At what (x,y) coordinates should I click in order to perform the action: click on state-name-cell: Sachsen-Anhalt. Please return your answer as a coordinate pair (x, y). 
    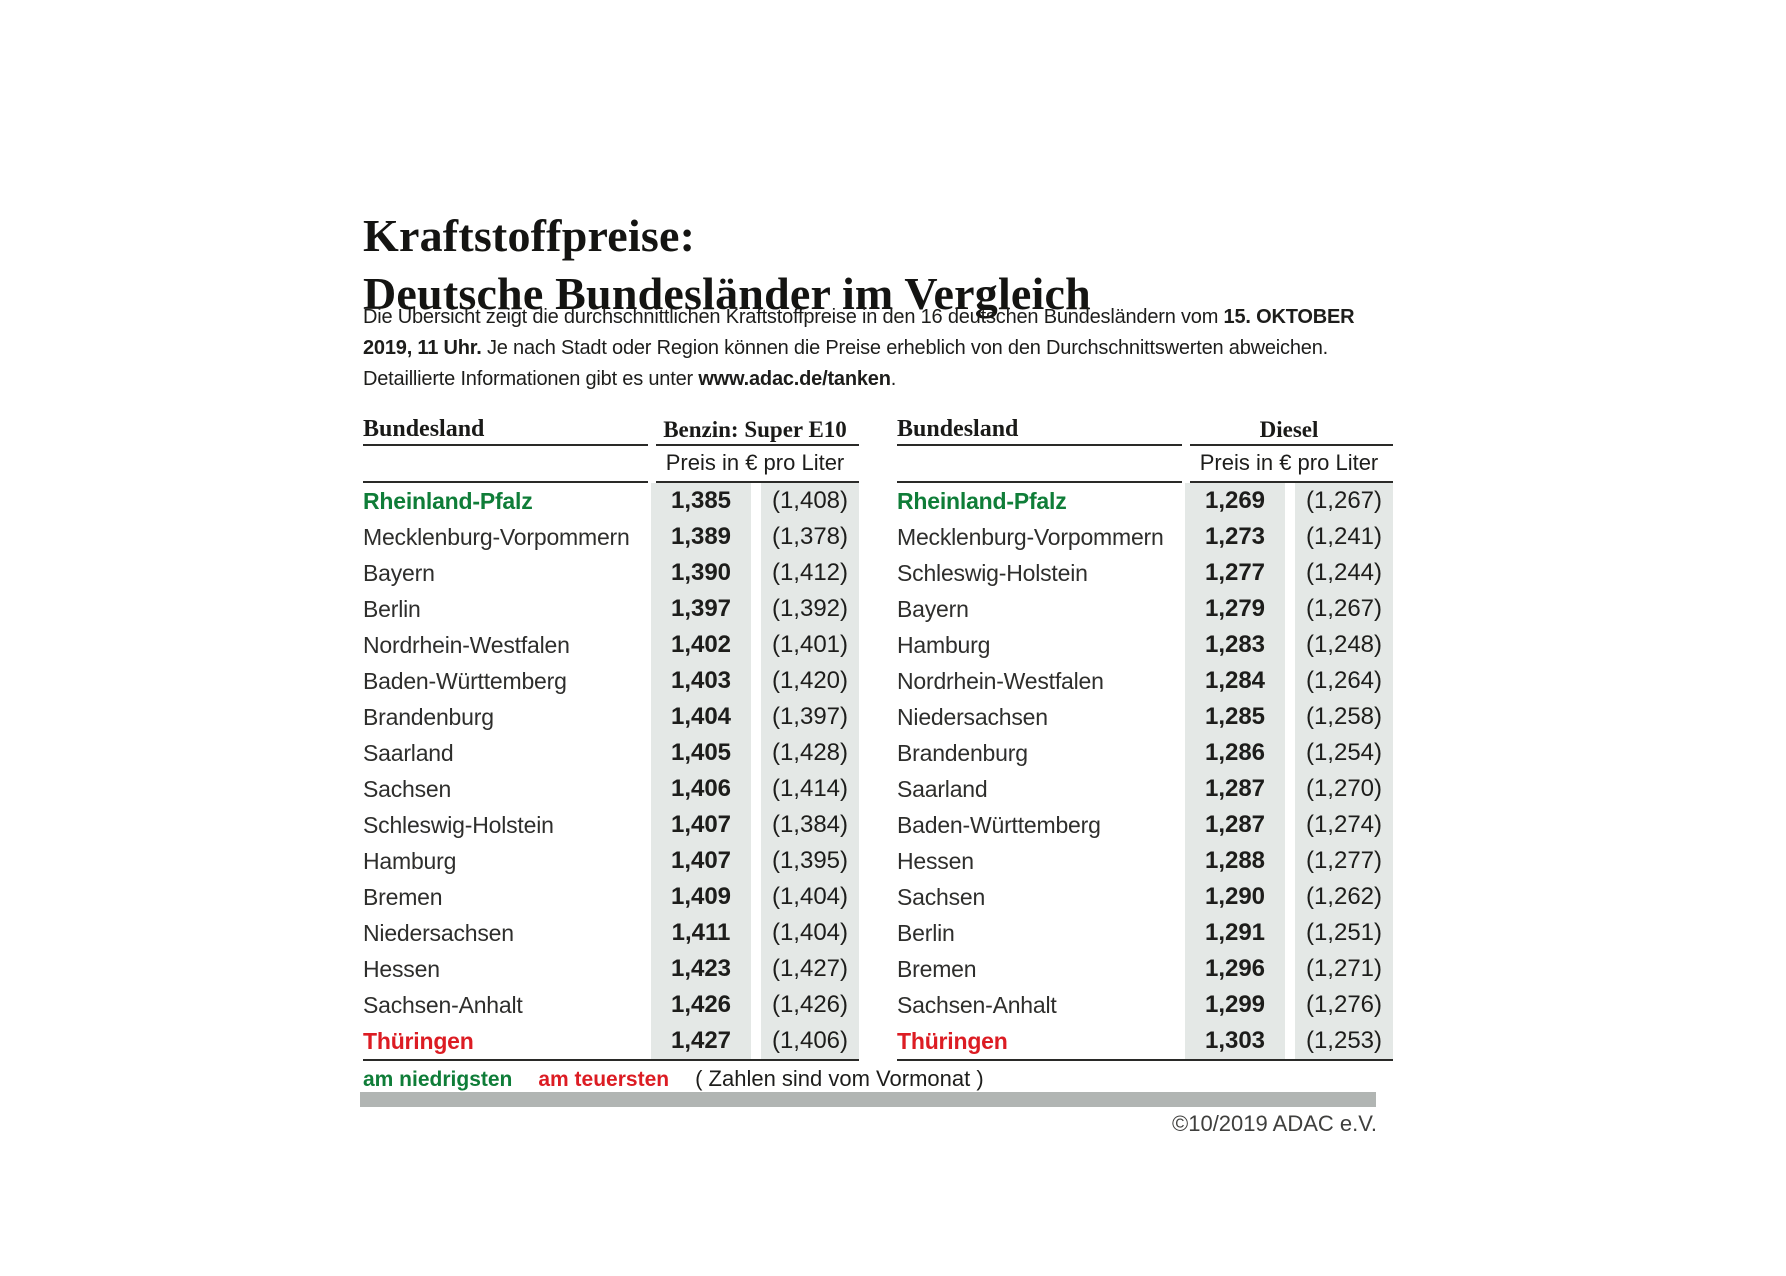
    Looking at the image, I should click on (977, 1004).